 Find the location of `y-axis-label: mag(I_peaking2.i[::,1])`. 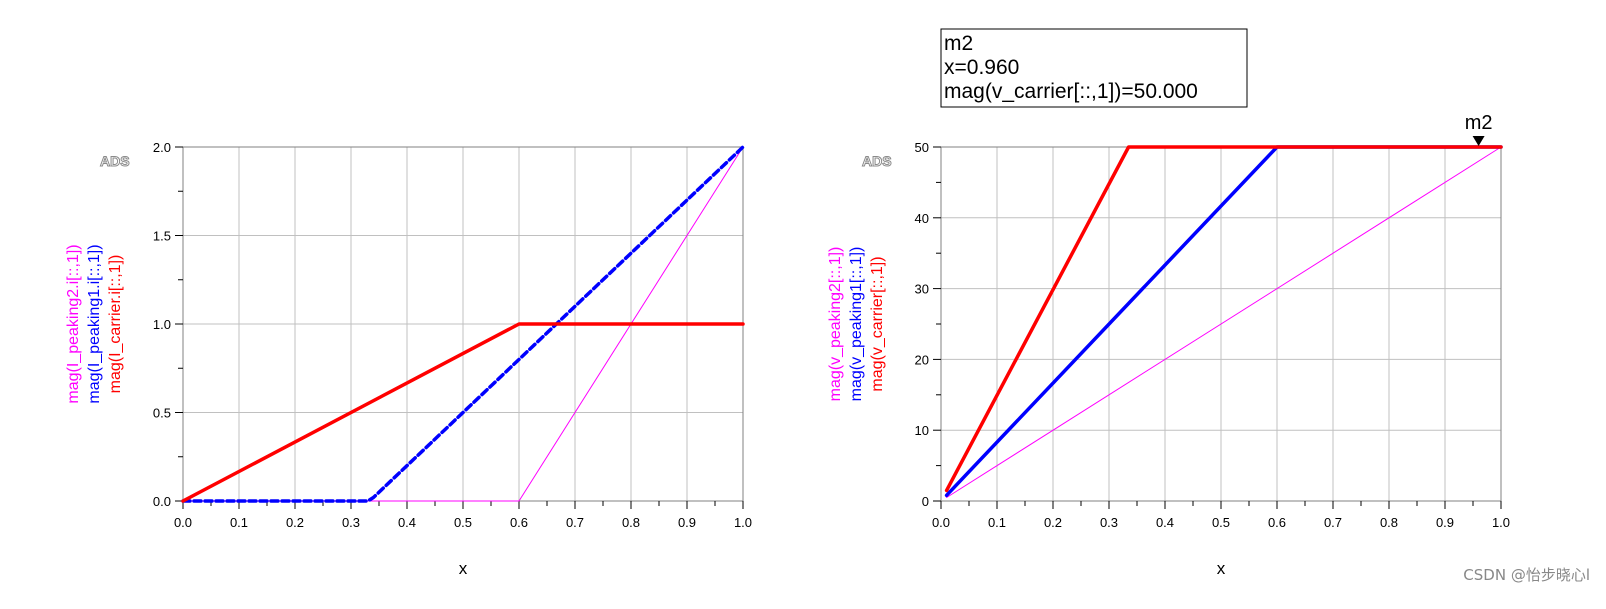

y-axis-label: mag(I_peaking2.i[::,1]) is located at coordinates (73, 323).